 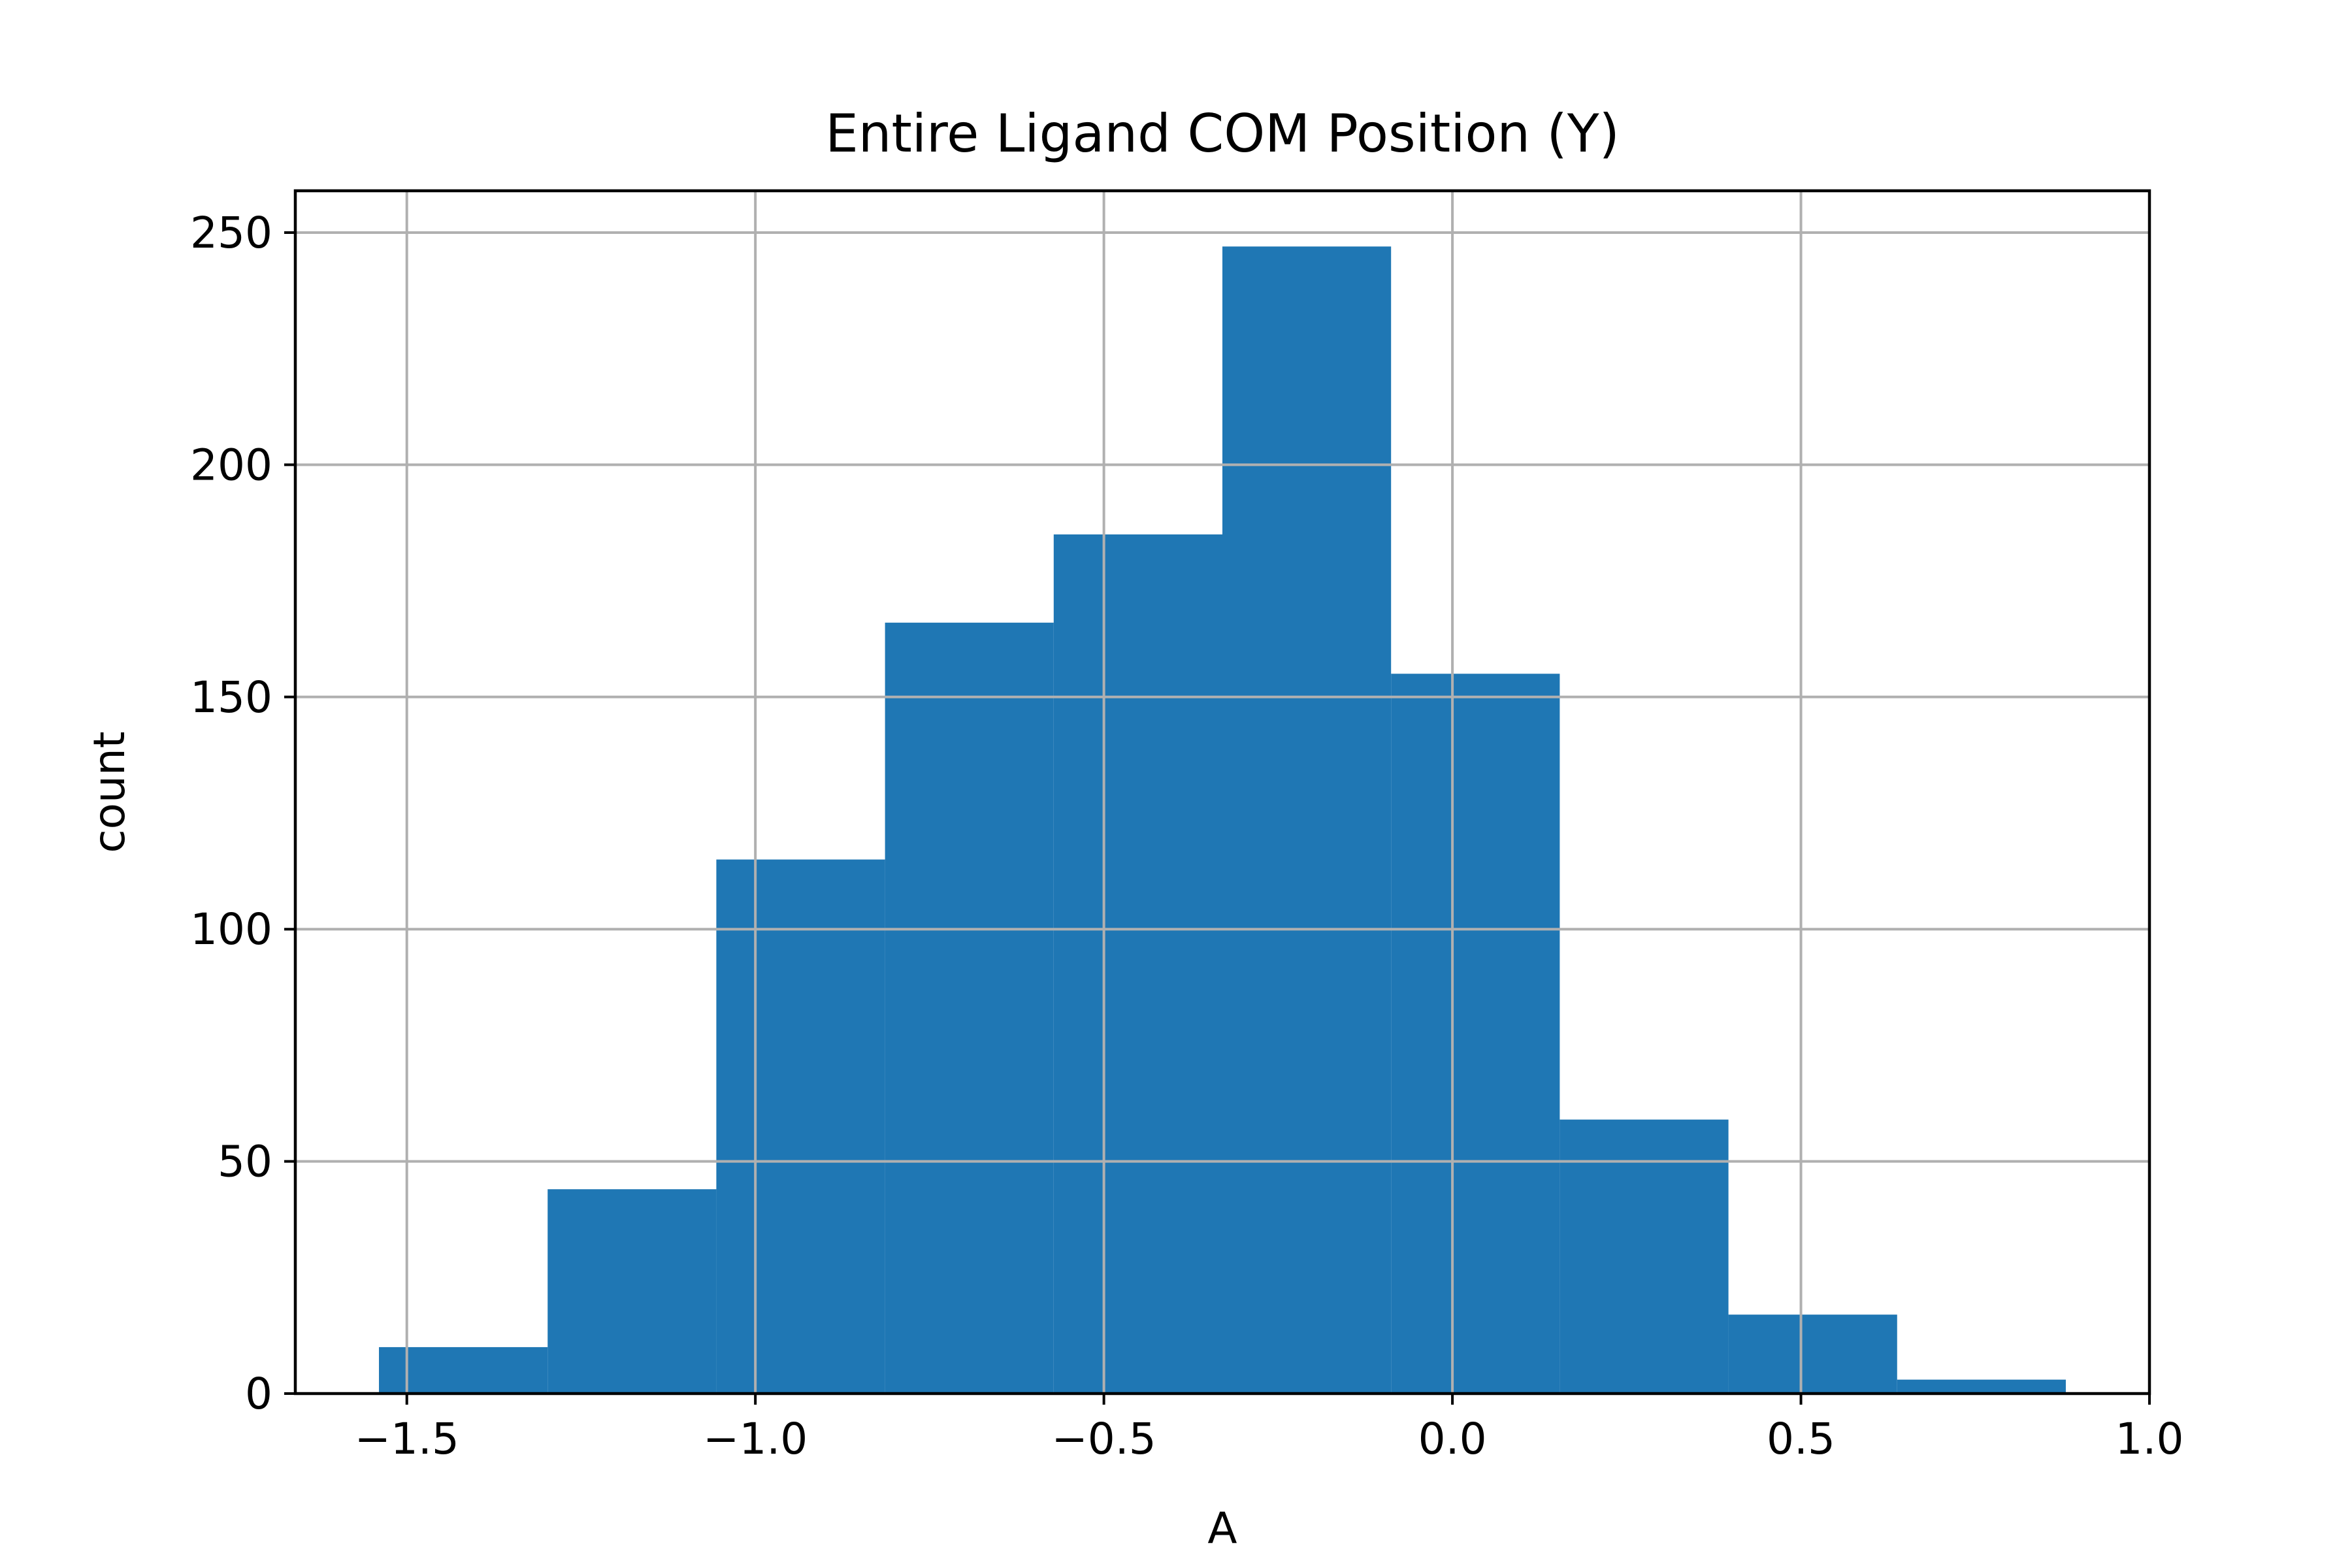 What do you see at coordinates (231, 697) in the screenshot?
I see `y-tick-label: 150` at bounding box center [231, 697].